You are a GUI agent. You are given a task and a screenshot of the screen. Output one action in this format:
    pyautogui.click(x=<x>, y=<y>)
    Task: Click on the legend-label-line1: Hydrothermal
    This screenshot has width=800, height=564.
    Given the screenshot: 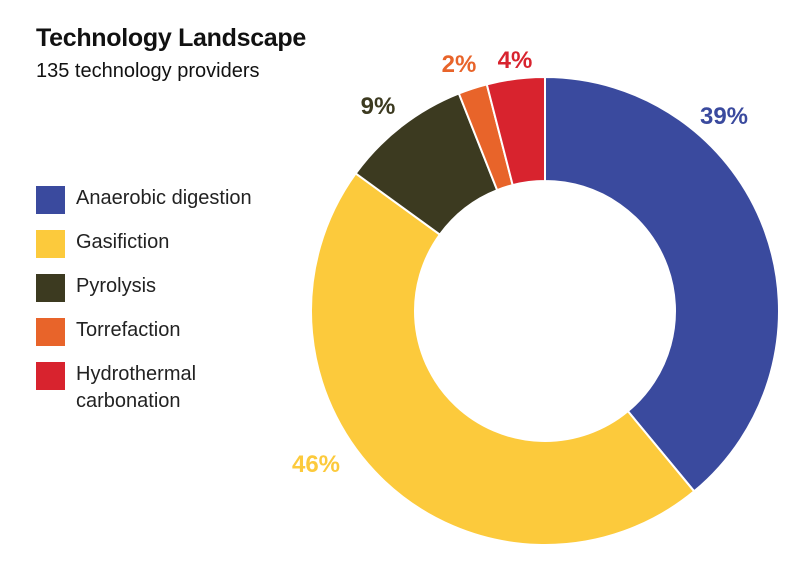 What is the action you would take?
    pyautogui.click(x=136, y=374)
    